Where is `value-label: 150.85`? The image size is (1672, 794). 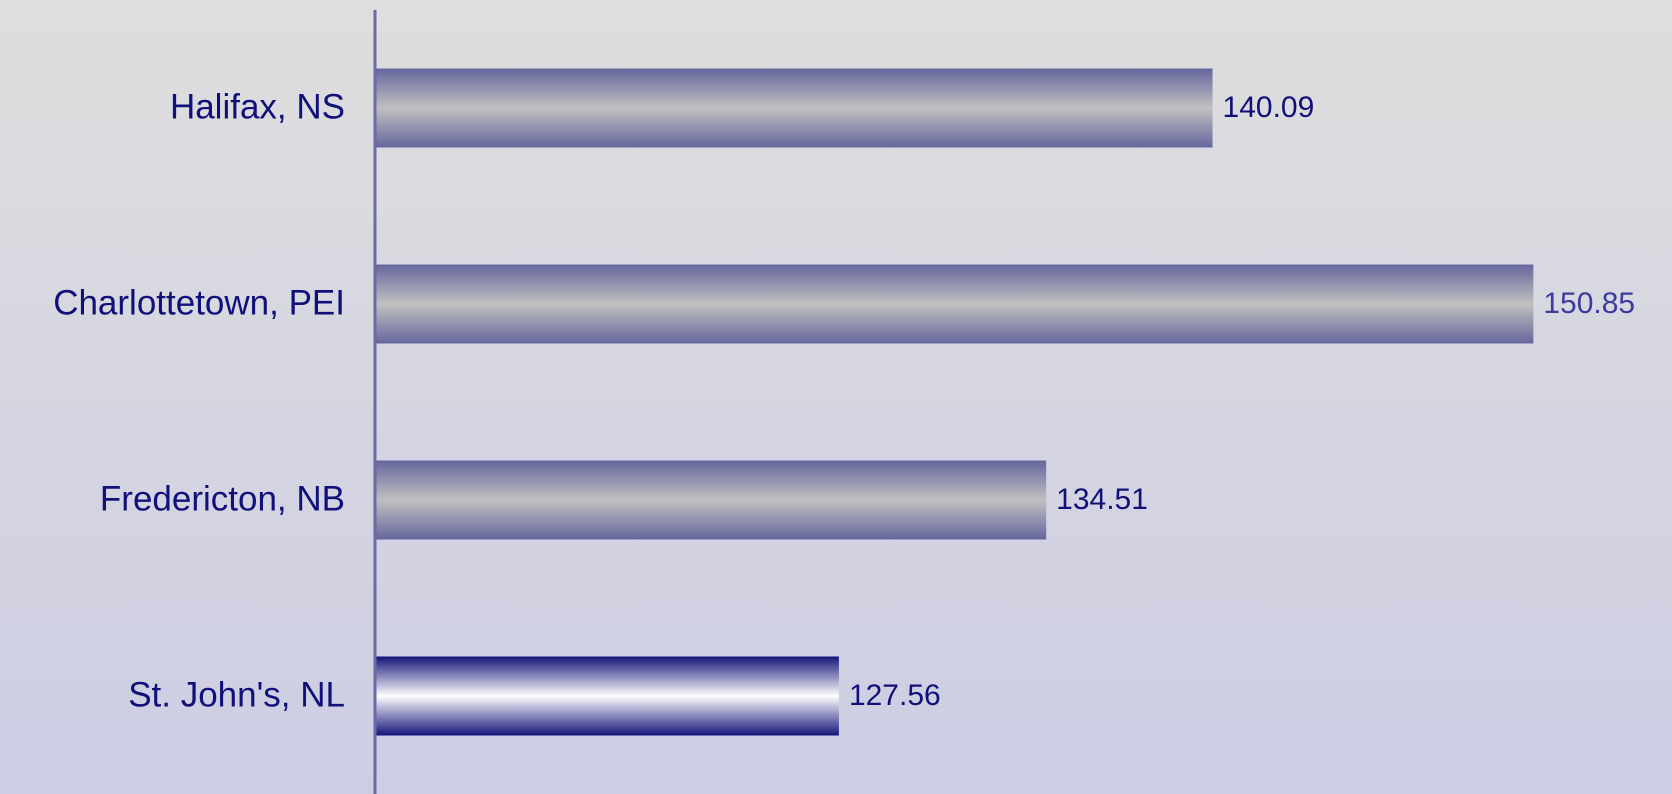 value-label: 150.85 is located at coordinates (1589, 303).